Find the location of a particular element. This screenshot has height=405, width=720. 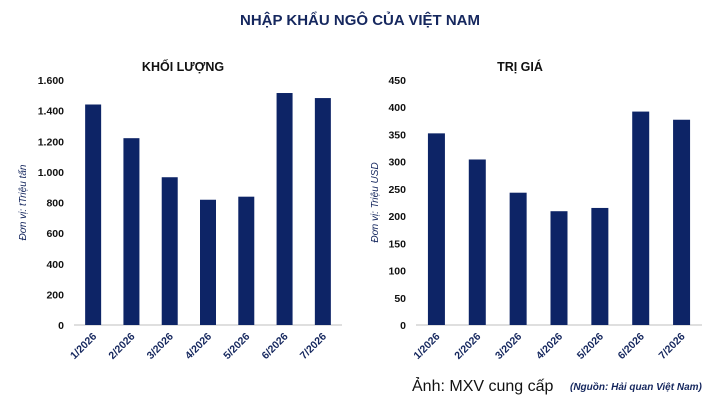

y-tick-label: 1.400 is located at coordinates (51, 112).